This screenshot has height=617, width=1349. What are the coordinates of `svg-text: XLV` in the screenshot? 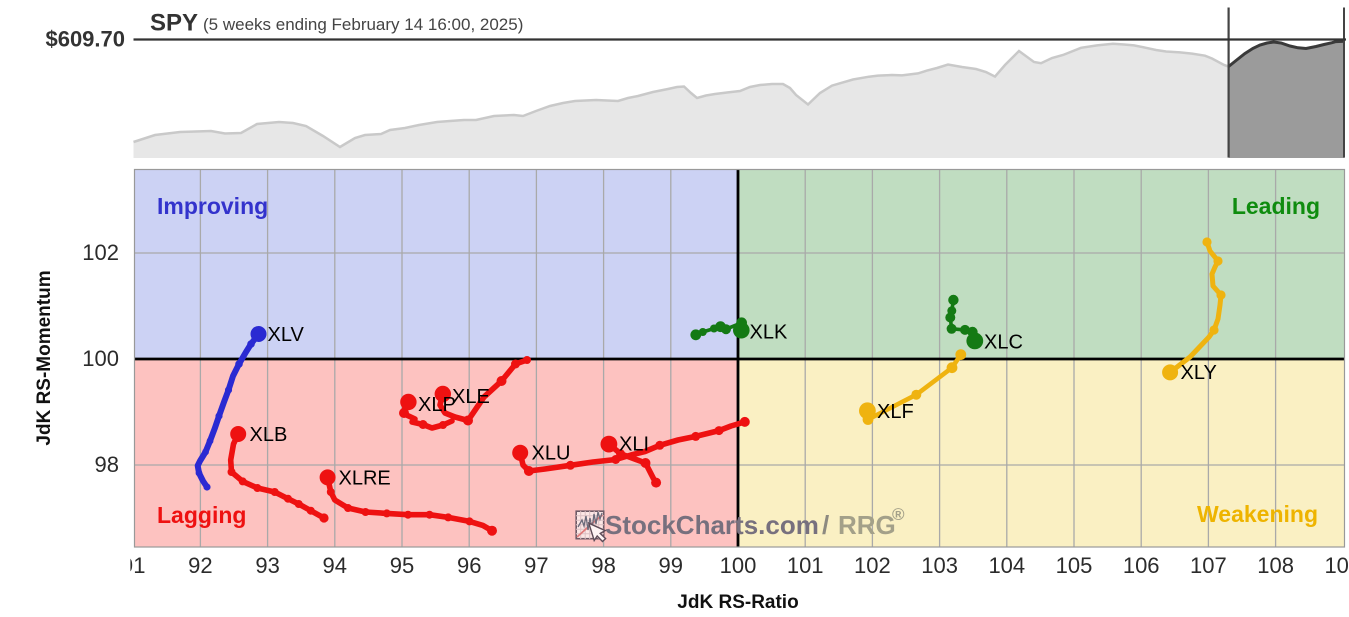 It's located at (286, 335).